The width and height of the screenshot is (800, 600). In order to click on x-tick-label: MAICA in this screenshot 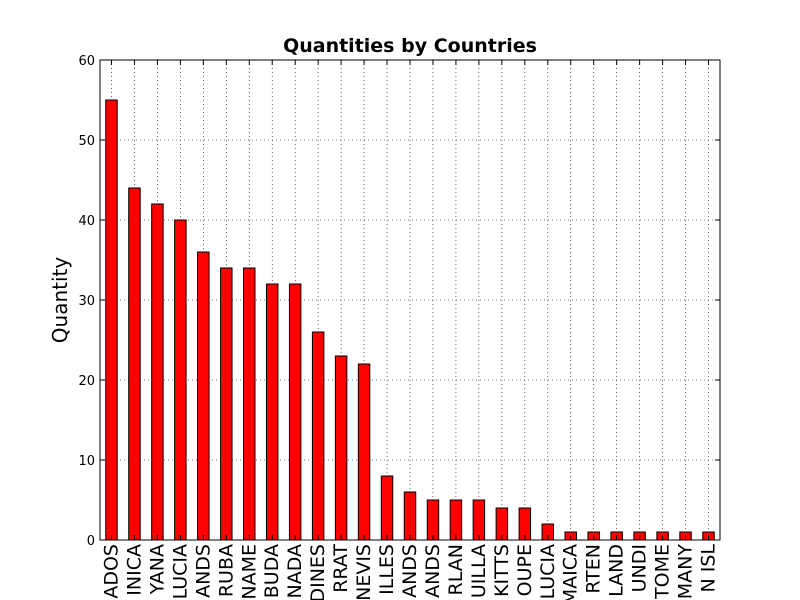, I will do `click(571, 572)`.